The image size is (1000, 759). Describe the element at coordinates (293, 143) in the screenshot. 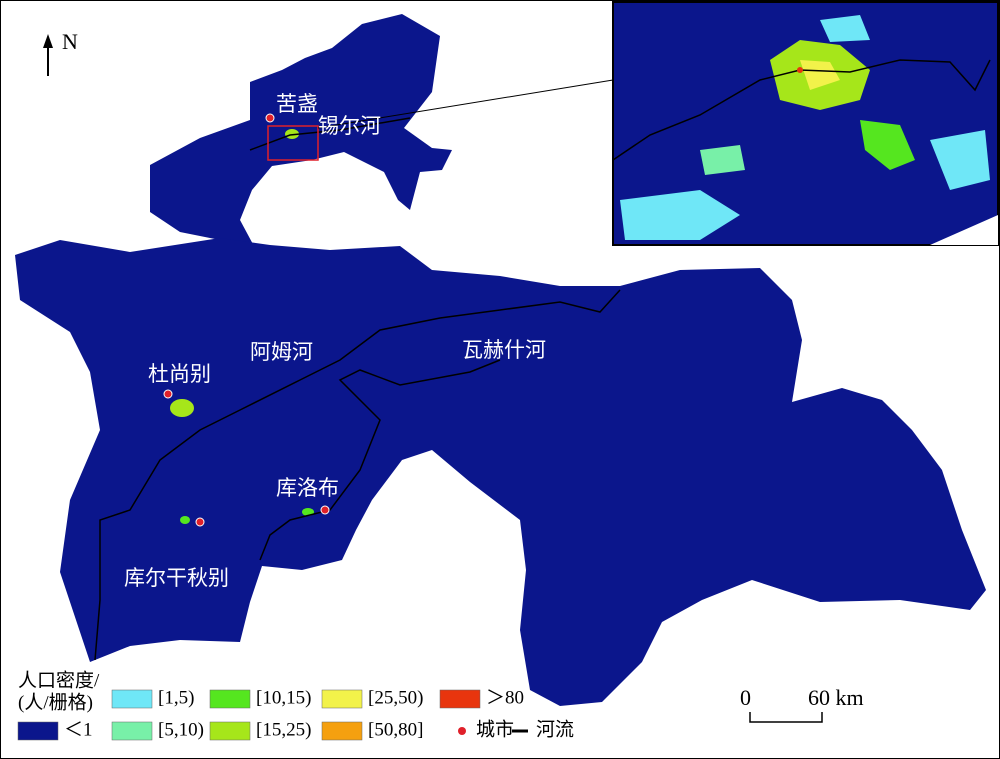

I see `inset-box` at that location.